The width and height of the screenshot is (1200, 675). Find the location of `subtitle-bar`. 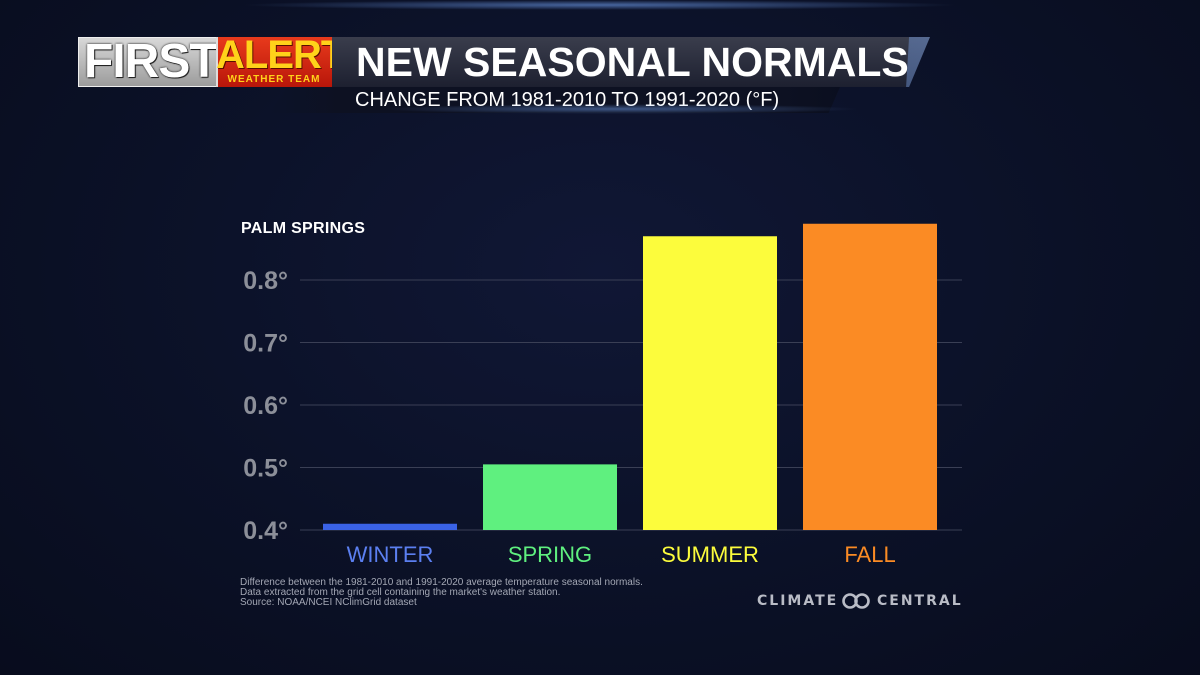

subtitle-bar is located at coordinates (555, 100).